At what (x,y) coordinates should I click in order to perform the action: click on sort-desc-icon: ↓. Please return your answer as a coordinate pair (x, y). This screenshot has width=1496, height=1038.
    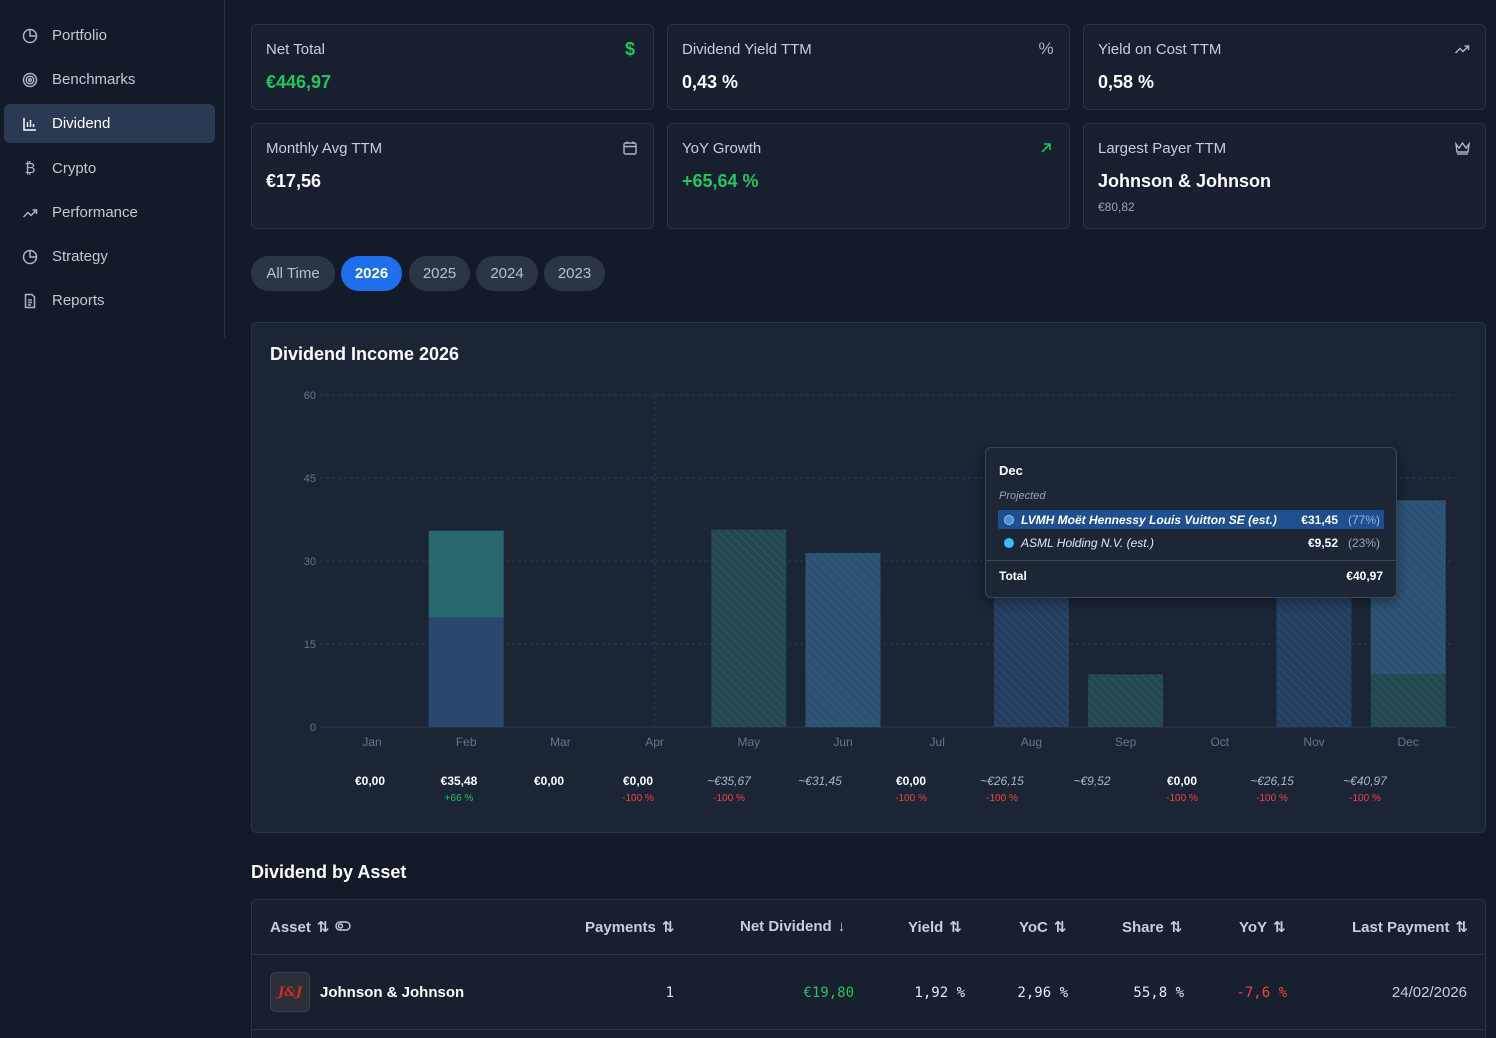
    Looking at the image, I should click on (841, 926).